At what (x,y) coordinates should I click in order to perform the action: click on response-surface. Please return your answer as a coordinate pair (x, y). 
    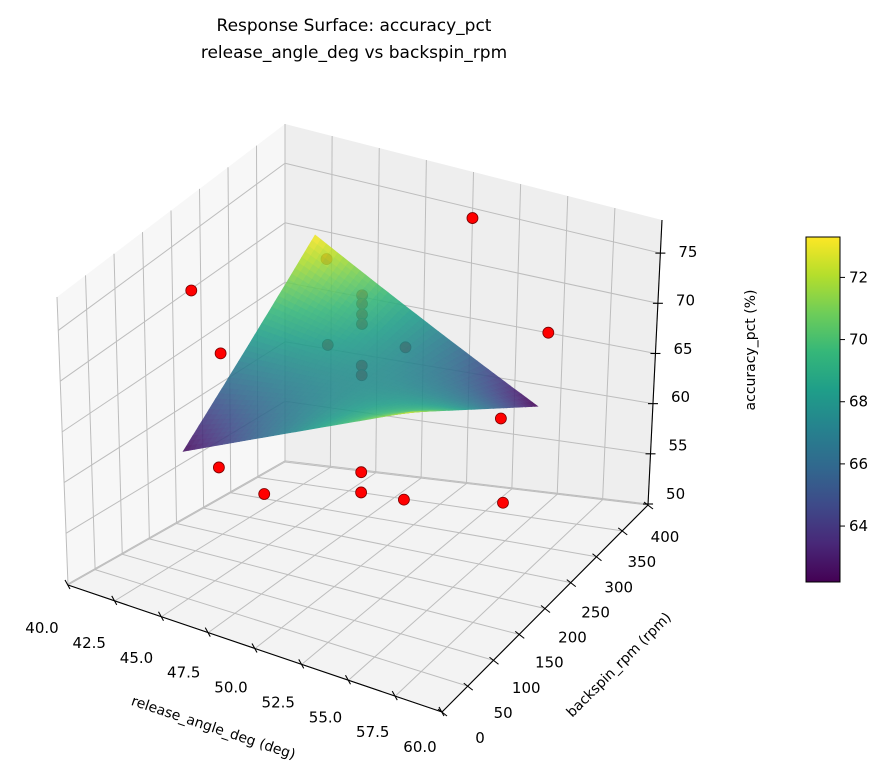
    Looking at the image, I should click on (360, 343).